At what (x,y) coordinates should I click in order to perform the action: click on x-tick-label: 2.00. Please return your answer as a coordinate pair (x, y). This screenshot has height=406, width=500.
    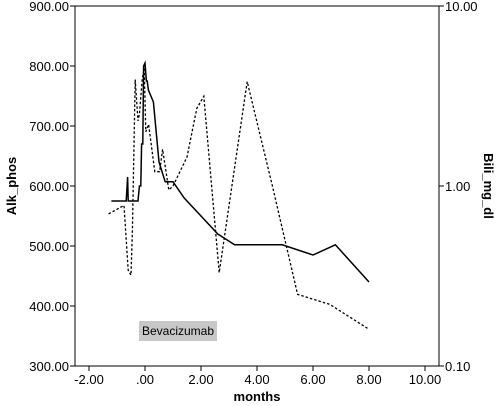
    Looking at the image, I should click on (200, 379).